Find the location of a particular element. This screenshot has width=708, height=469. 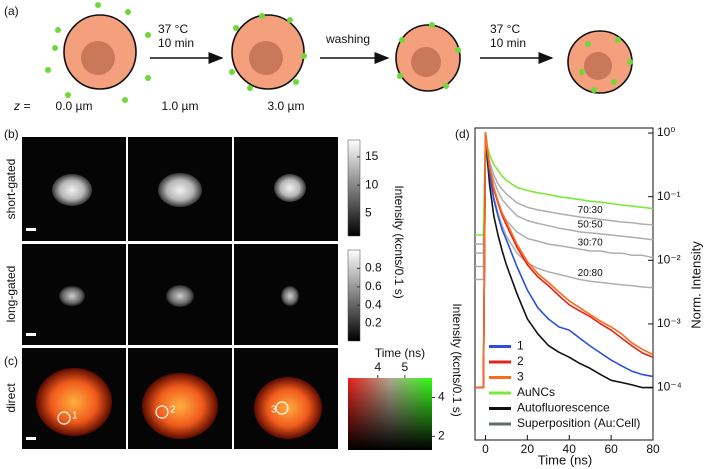

y-tick-label: 10⁻¹ is located at coordinates (669, 196).